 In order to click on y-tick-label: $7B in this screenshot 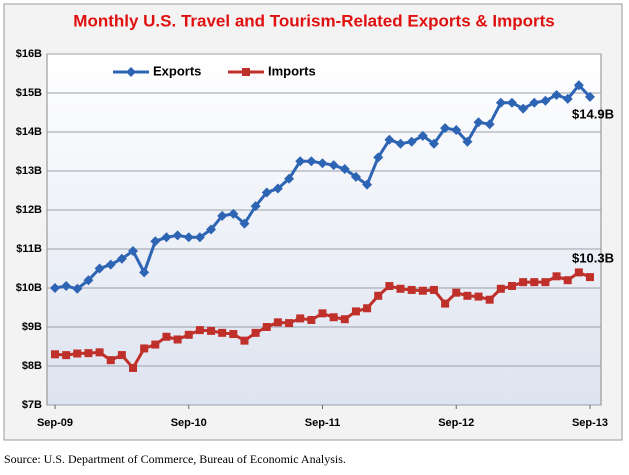, I will do `click(32, 405)`.